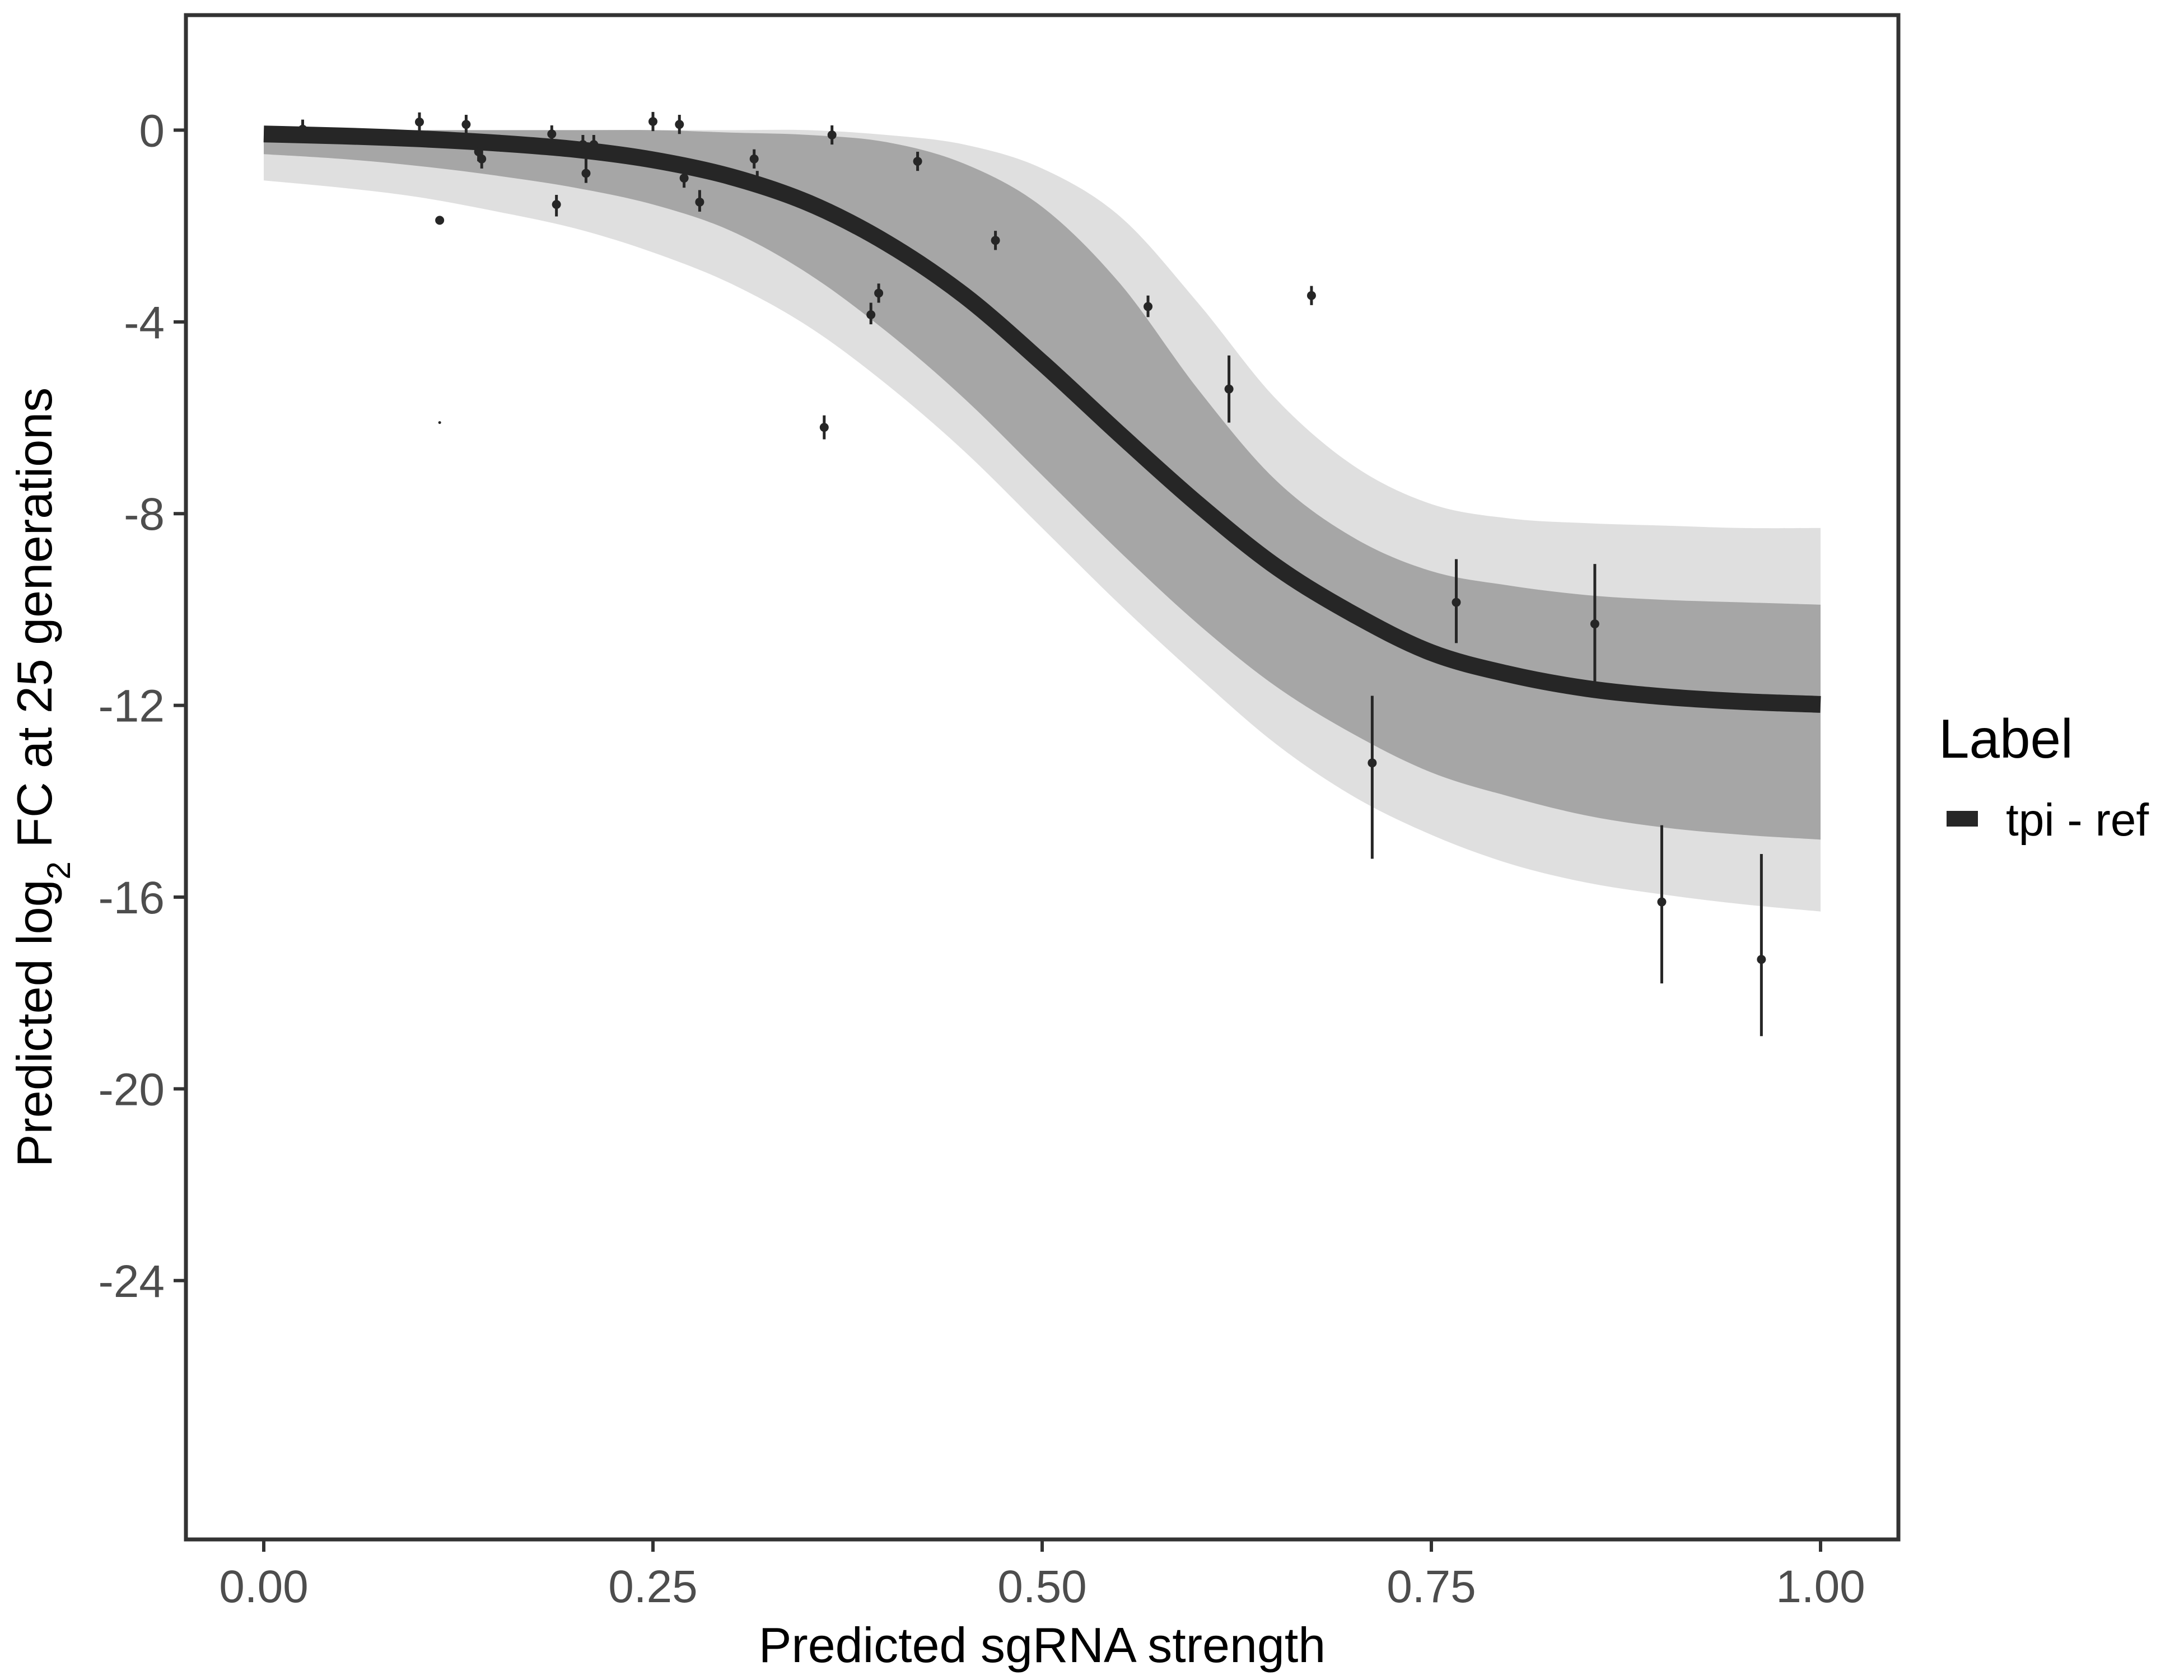  What do you see at coordinates (132, 1090) in the screenshot?
I see `y-tick-label: -20` at bounding box center [132, 1090].